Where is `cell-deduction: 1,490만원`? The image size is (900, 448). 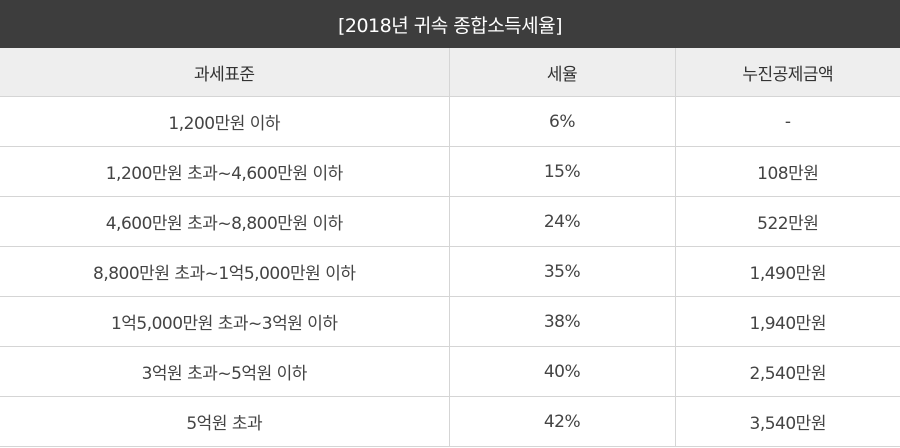
cell-deduction: 1,490만원 is located at coordinates (787, 271).